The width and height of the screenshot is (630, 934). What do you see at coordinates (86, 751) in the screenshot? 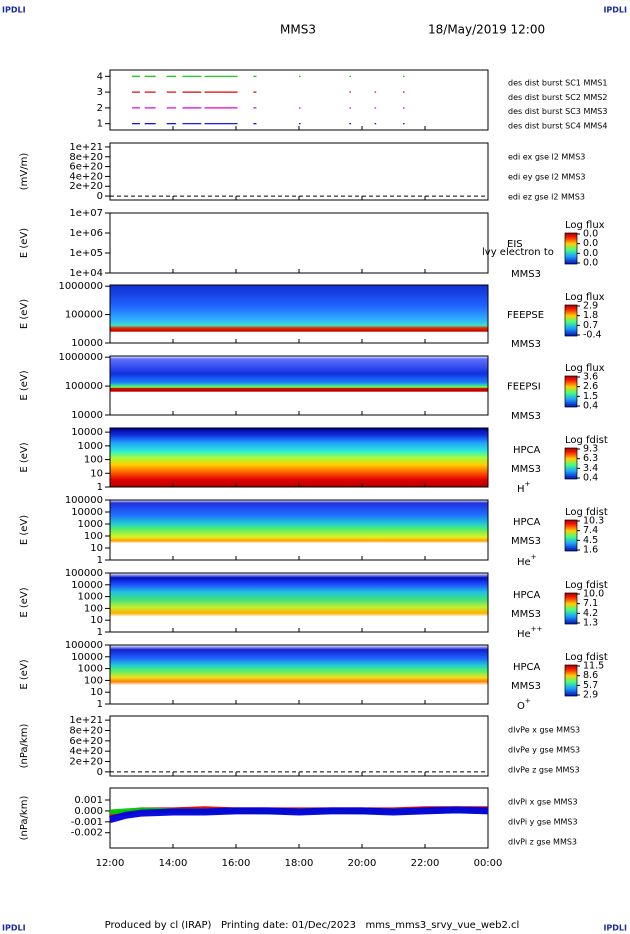
I see `y-tick-label: 4e+20` at bounding box center [86, 751].